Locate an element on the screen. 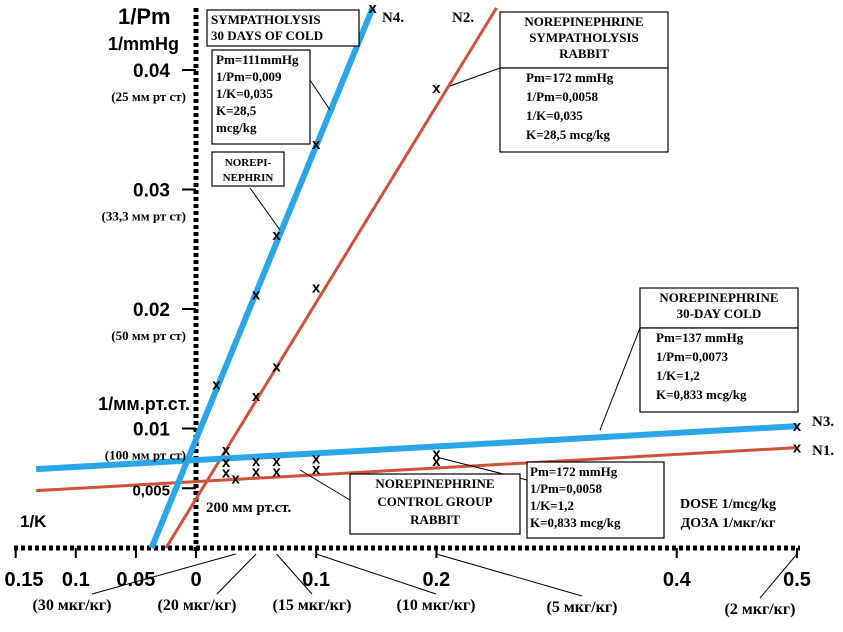  annotation-line: K=28,5 is located at coordinates (236, 110).